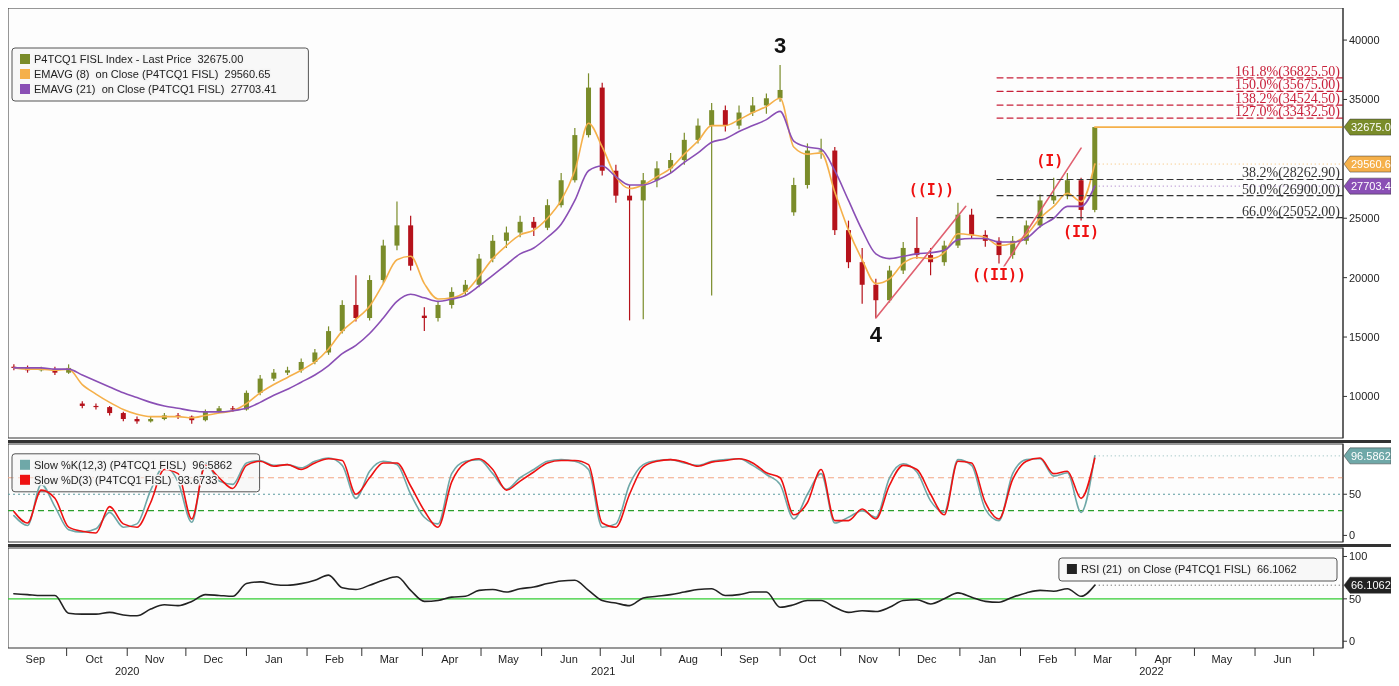 Image resolution: width=1399 pixels, height=686 pixels. What do you see at coordinates (1151, 671) in the screenshot?
I see `text: 2022` at bounding box center [1151, 671].